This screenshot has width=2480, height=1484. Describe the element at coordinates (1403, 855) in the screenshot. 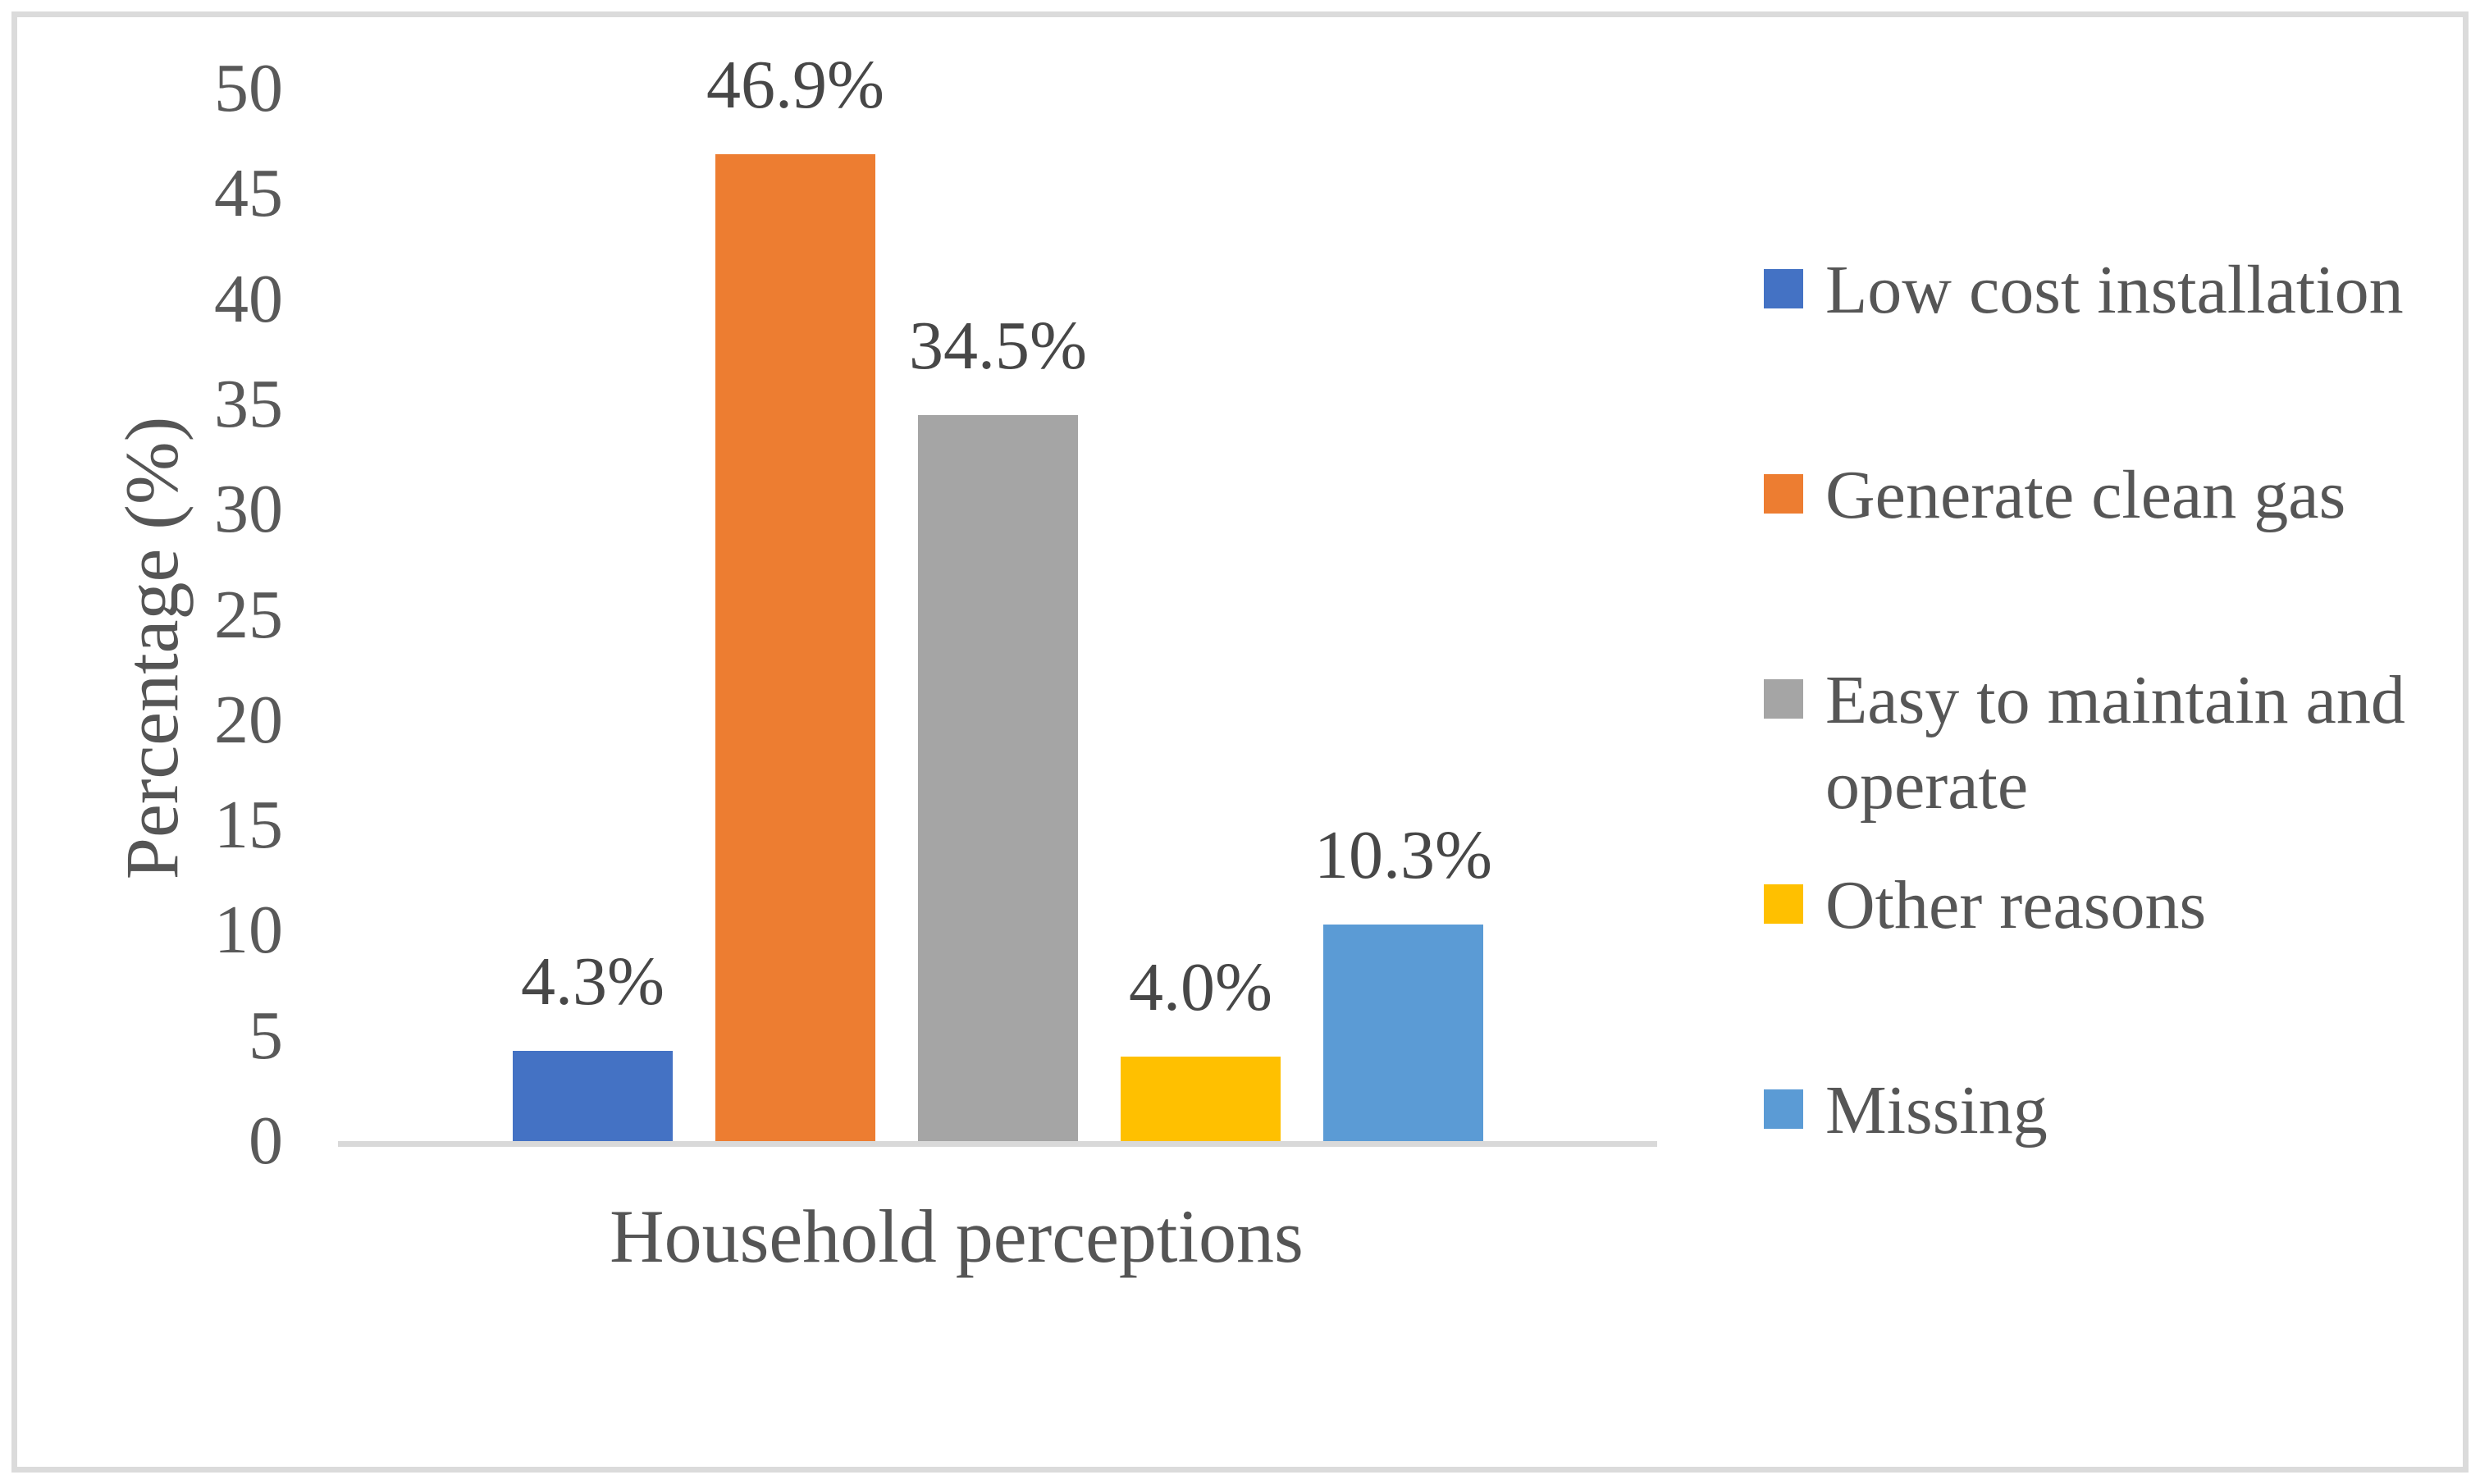

I see `data-label-missing: 10.3%` at that location.